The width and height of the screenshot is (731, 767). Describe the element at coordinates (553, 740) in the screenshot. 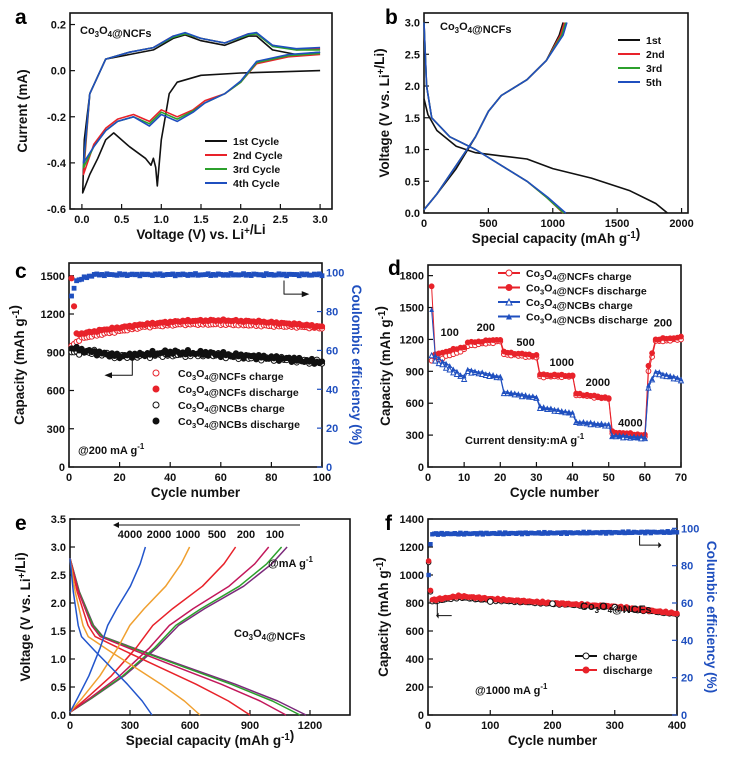

I see `x-axis-label: Cycle number` at that location.